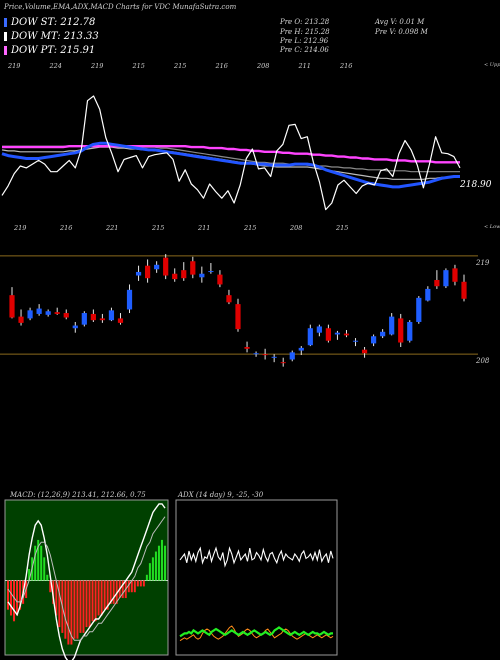 The width and height of the screenshot is (500, 660). Describe the element at coordinates (256, 577) in the screenshot. I see `adx-panel-bg` at that location.